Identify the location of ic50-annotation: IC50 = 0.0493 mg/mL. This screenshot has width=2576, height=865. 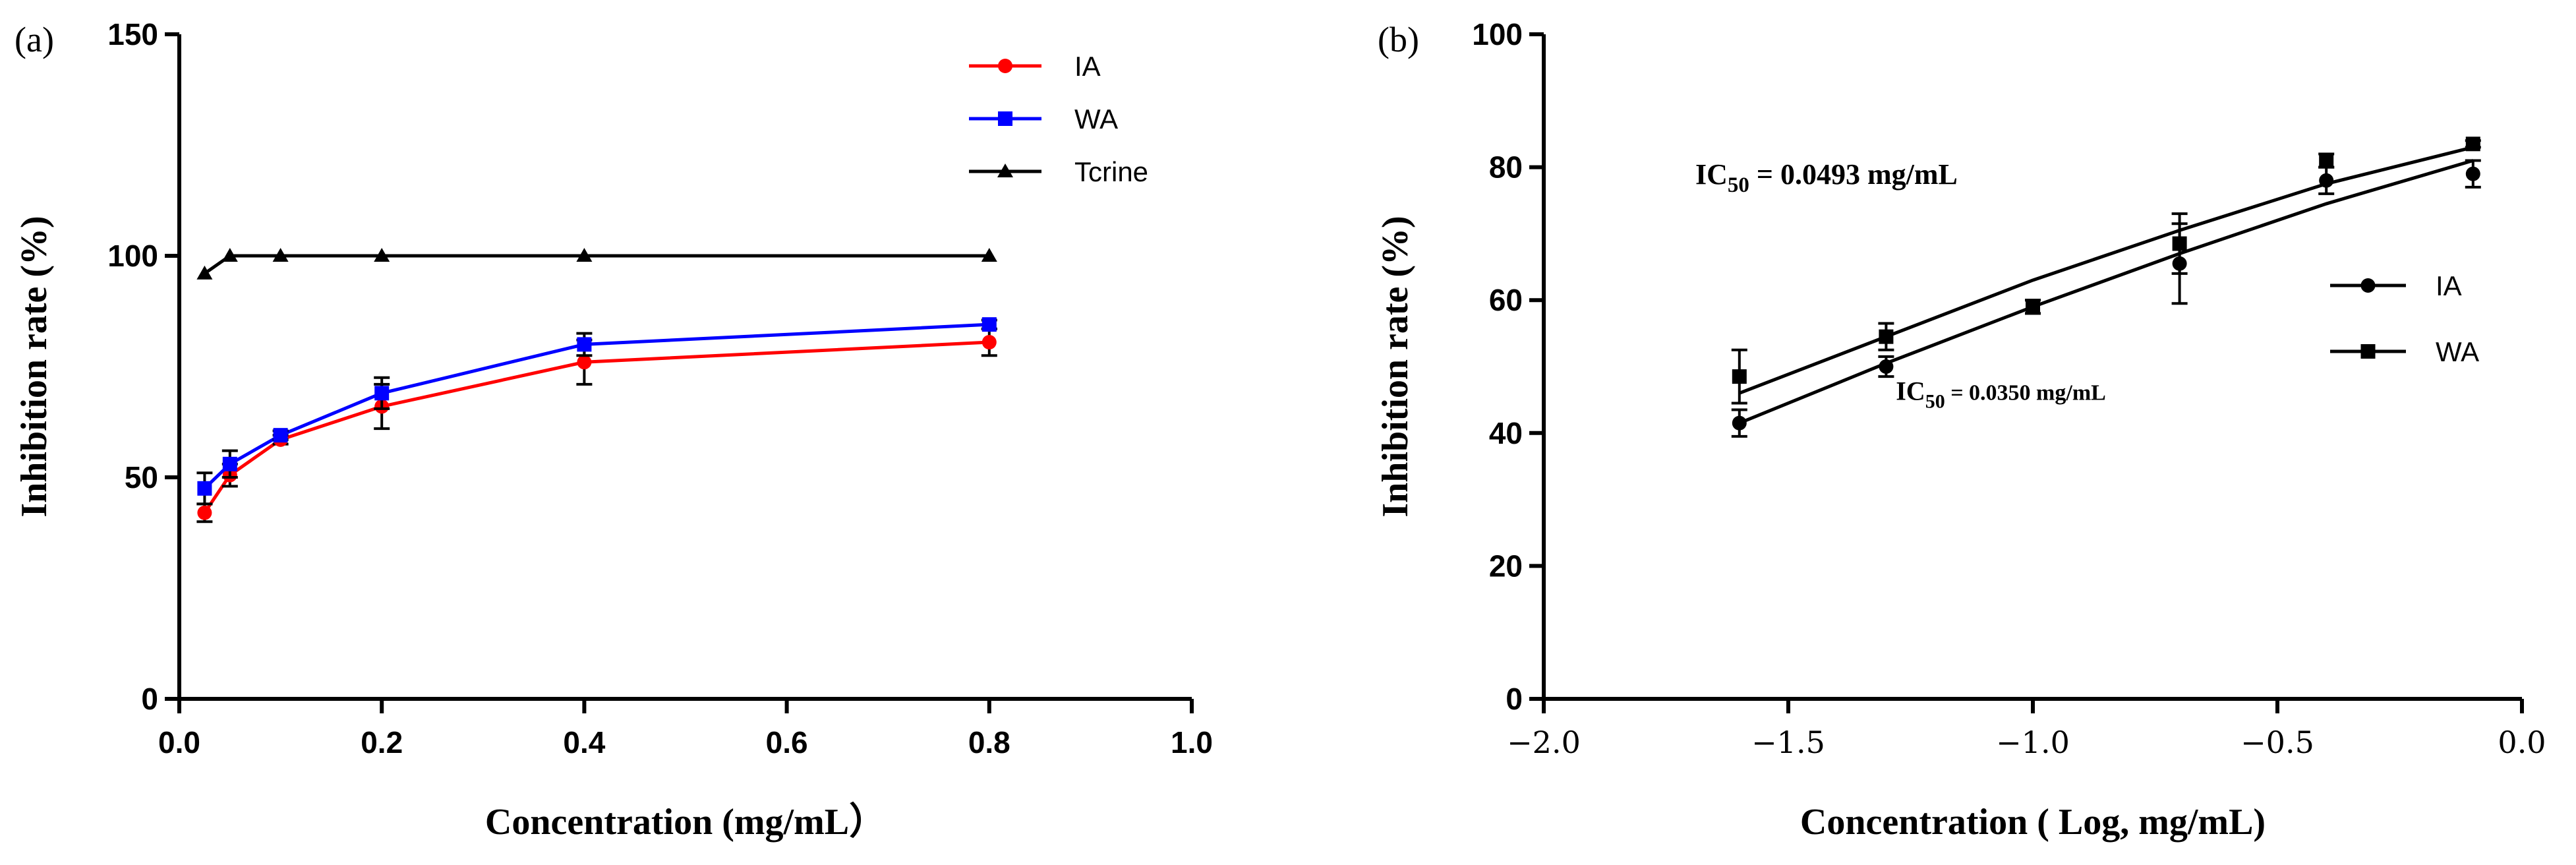
(1826, 177).